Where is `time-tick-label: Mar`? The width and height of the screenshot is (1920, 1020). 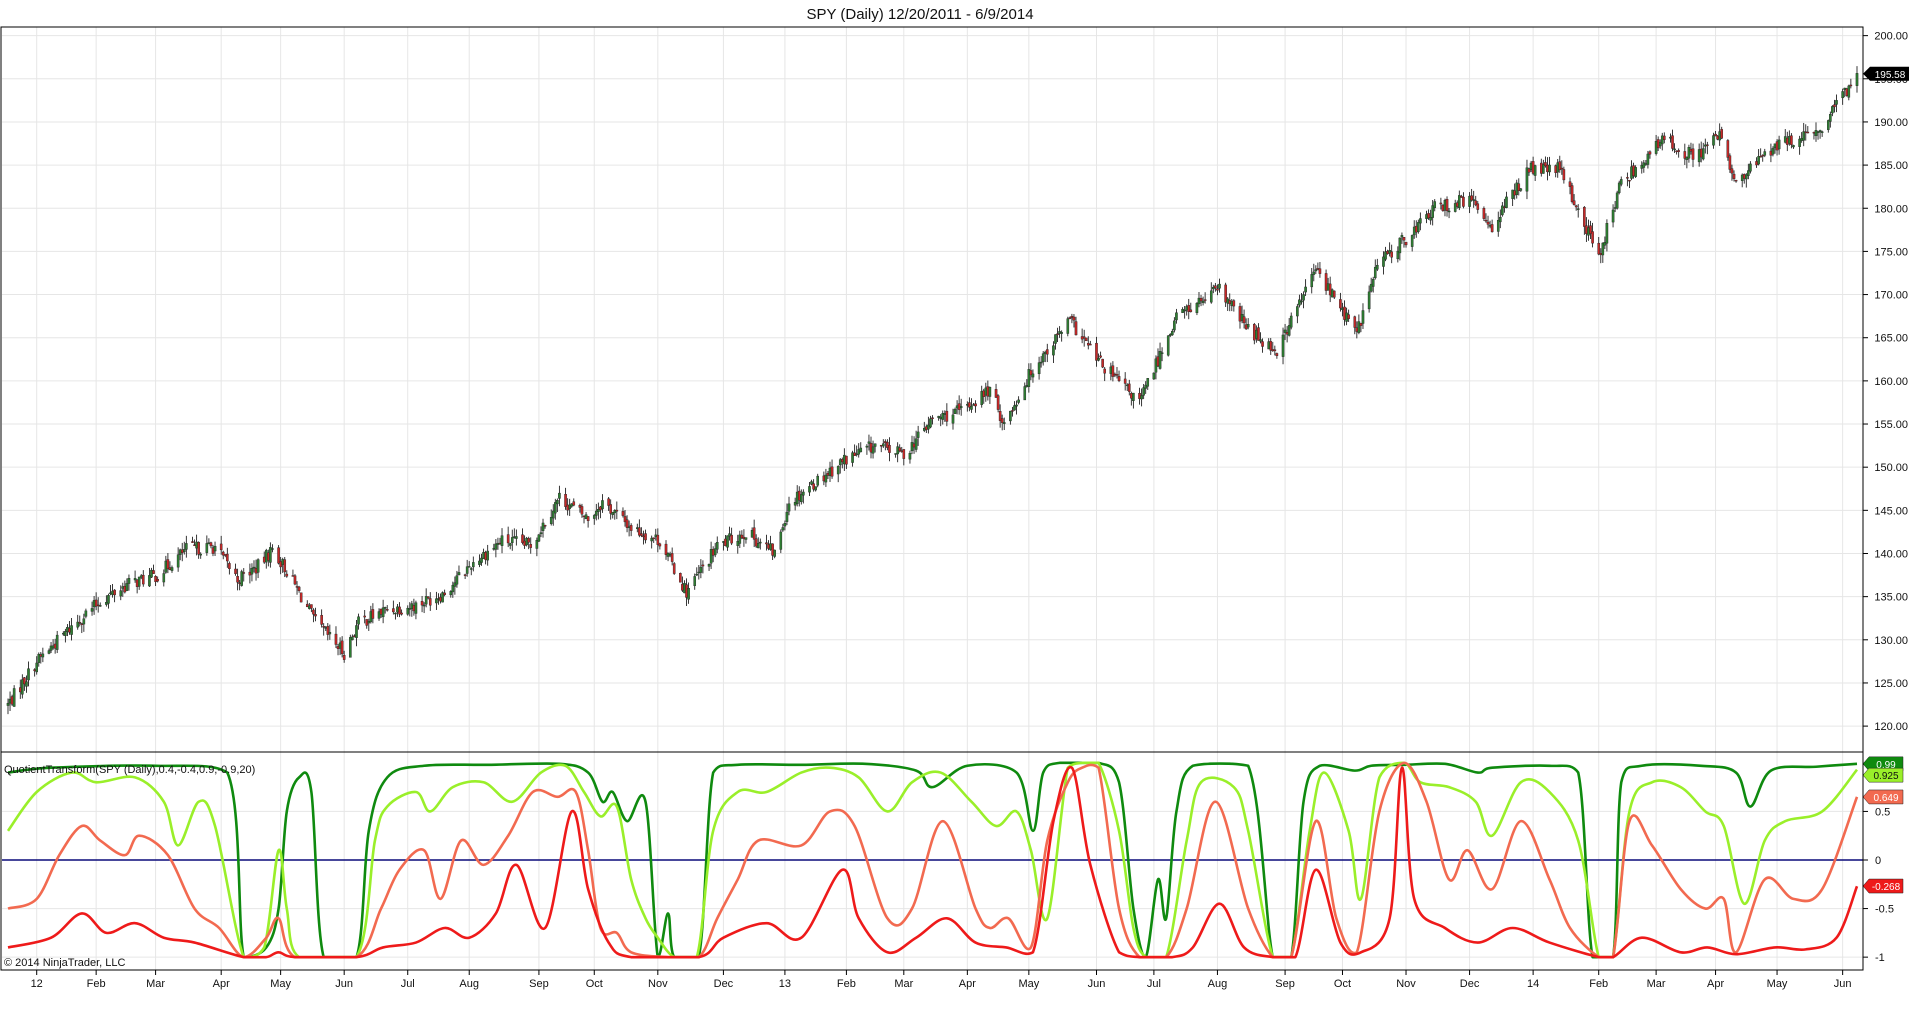 time-tick-label: Mar is located at coordinates (903, 984).